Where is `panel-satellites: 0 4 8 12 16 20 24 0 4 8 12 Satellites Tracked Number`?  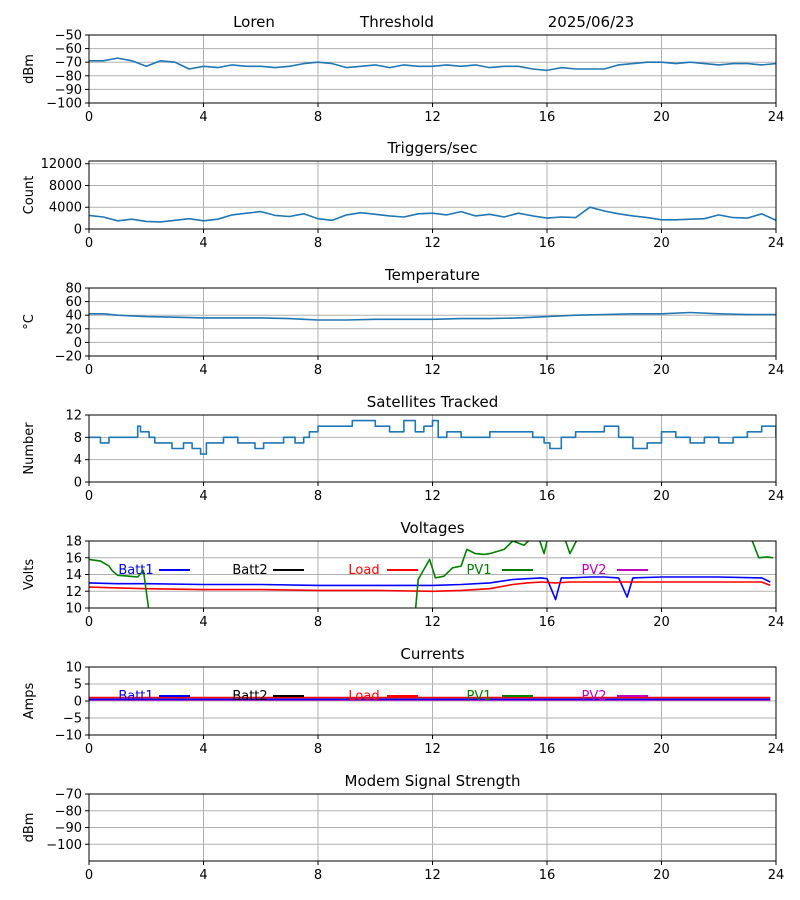
panel-satellites: 0 4 8 12 16 20 24 0 4 8 12 Satellites Tracked Number is located at coordinates (403, 448).